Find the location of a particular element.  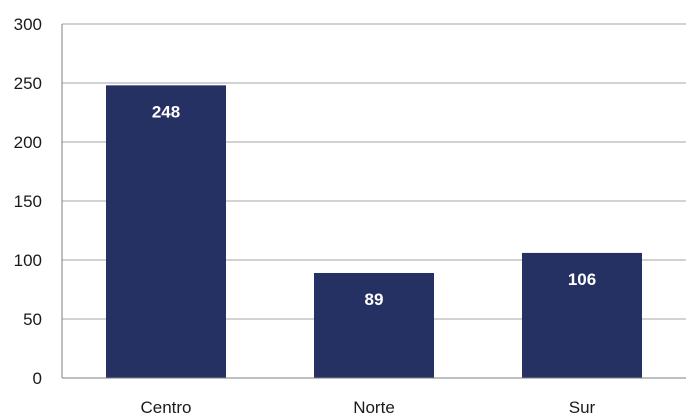

x-category-labels: Centro Norte Sur is located at coordinates (367, 407).